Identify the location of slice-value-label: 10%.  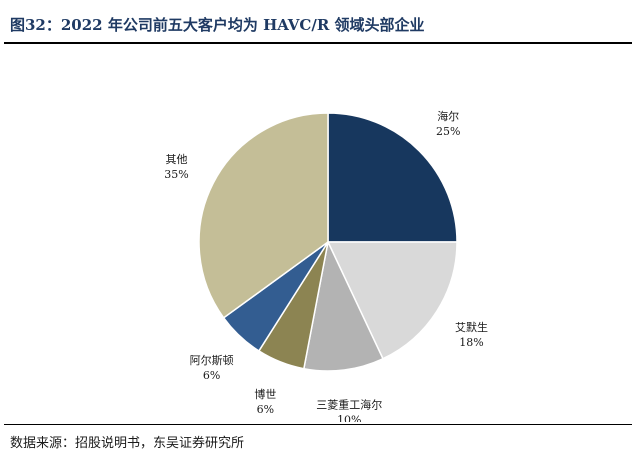
(349, 418).